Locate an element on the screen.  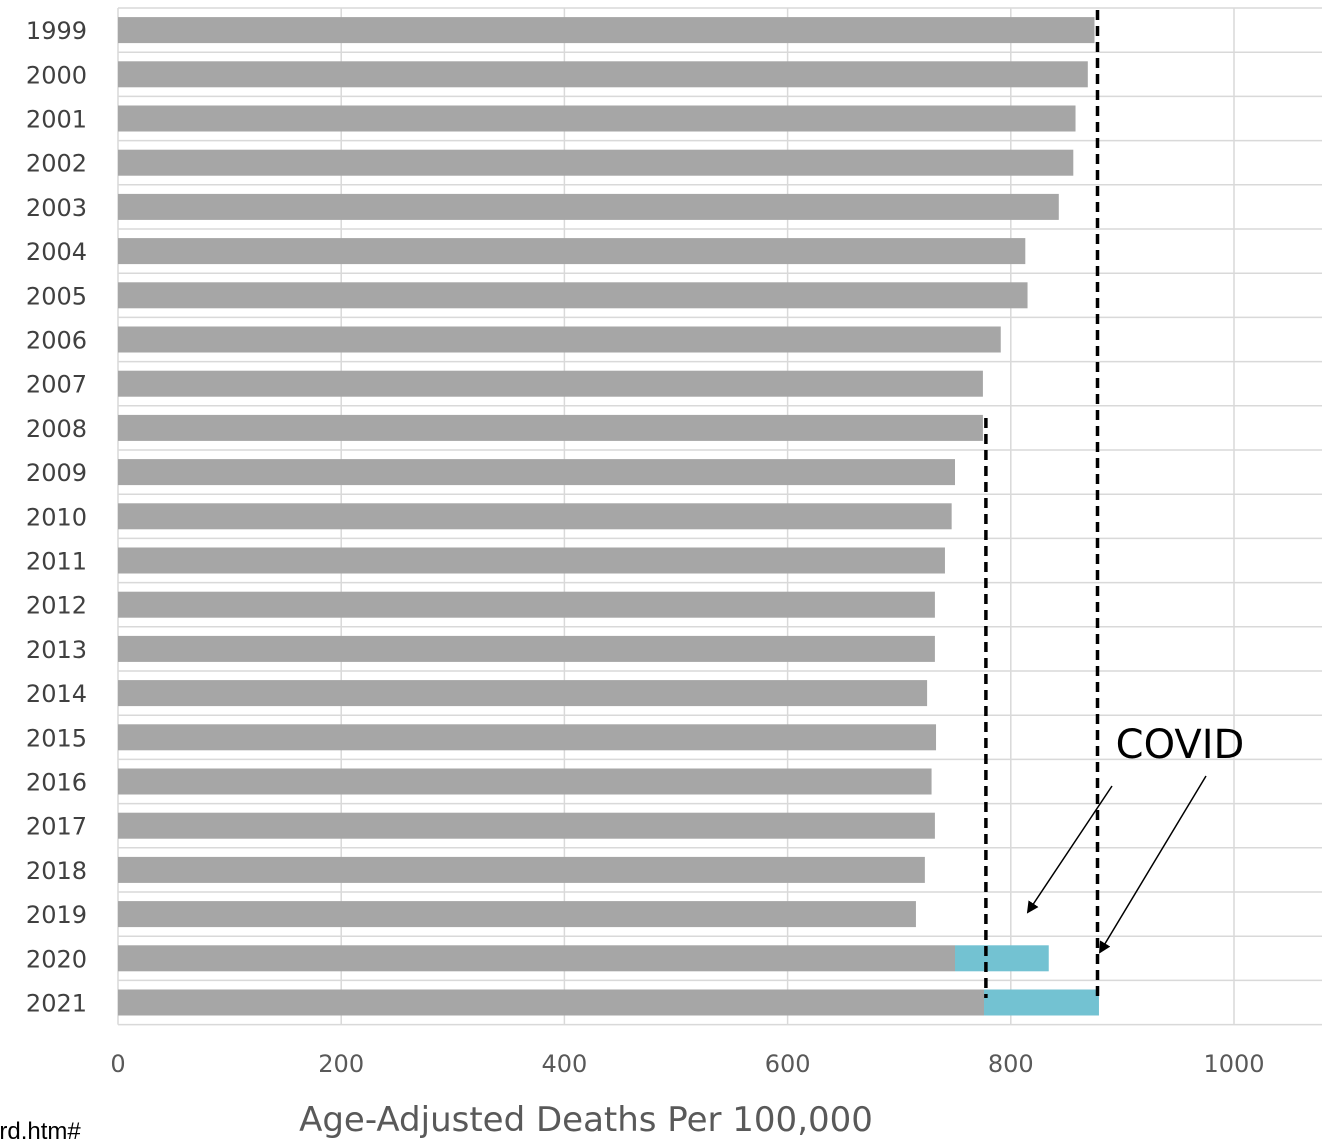
bar-covid-excess-2020 is located at coordinates (1002, 958).